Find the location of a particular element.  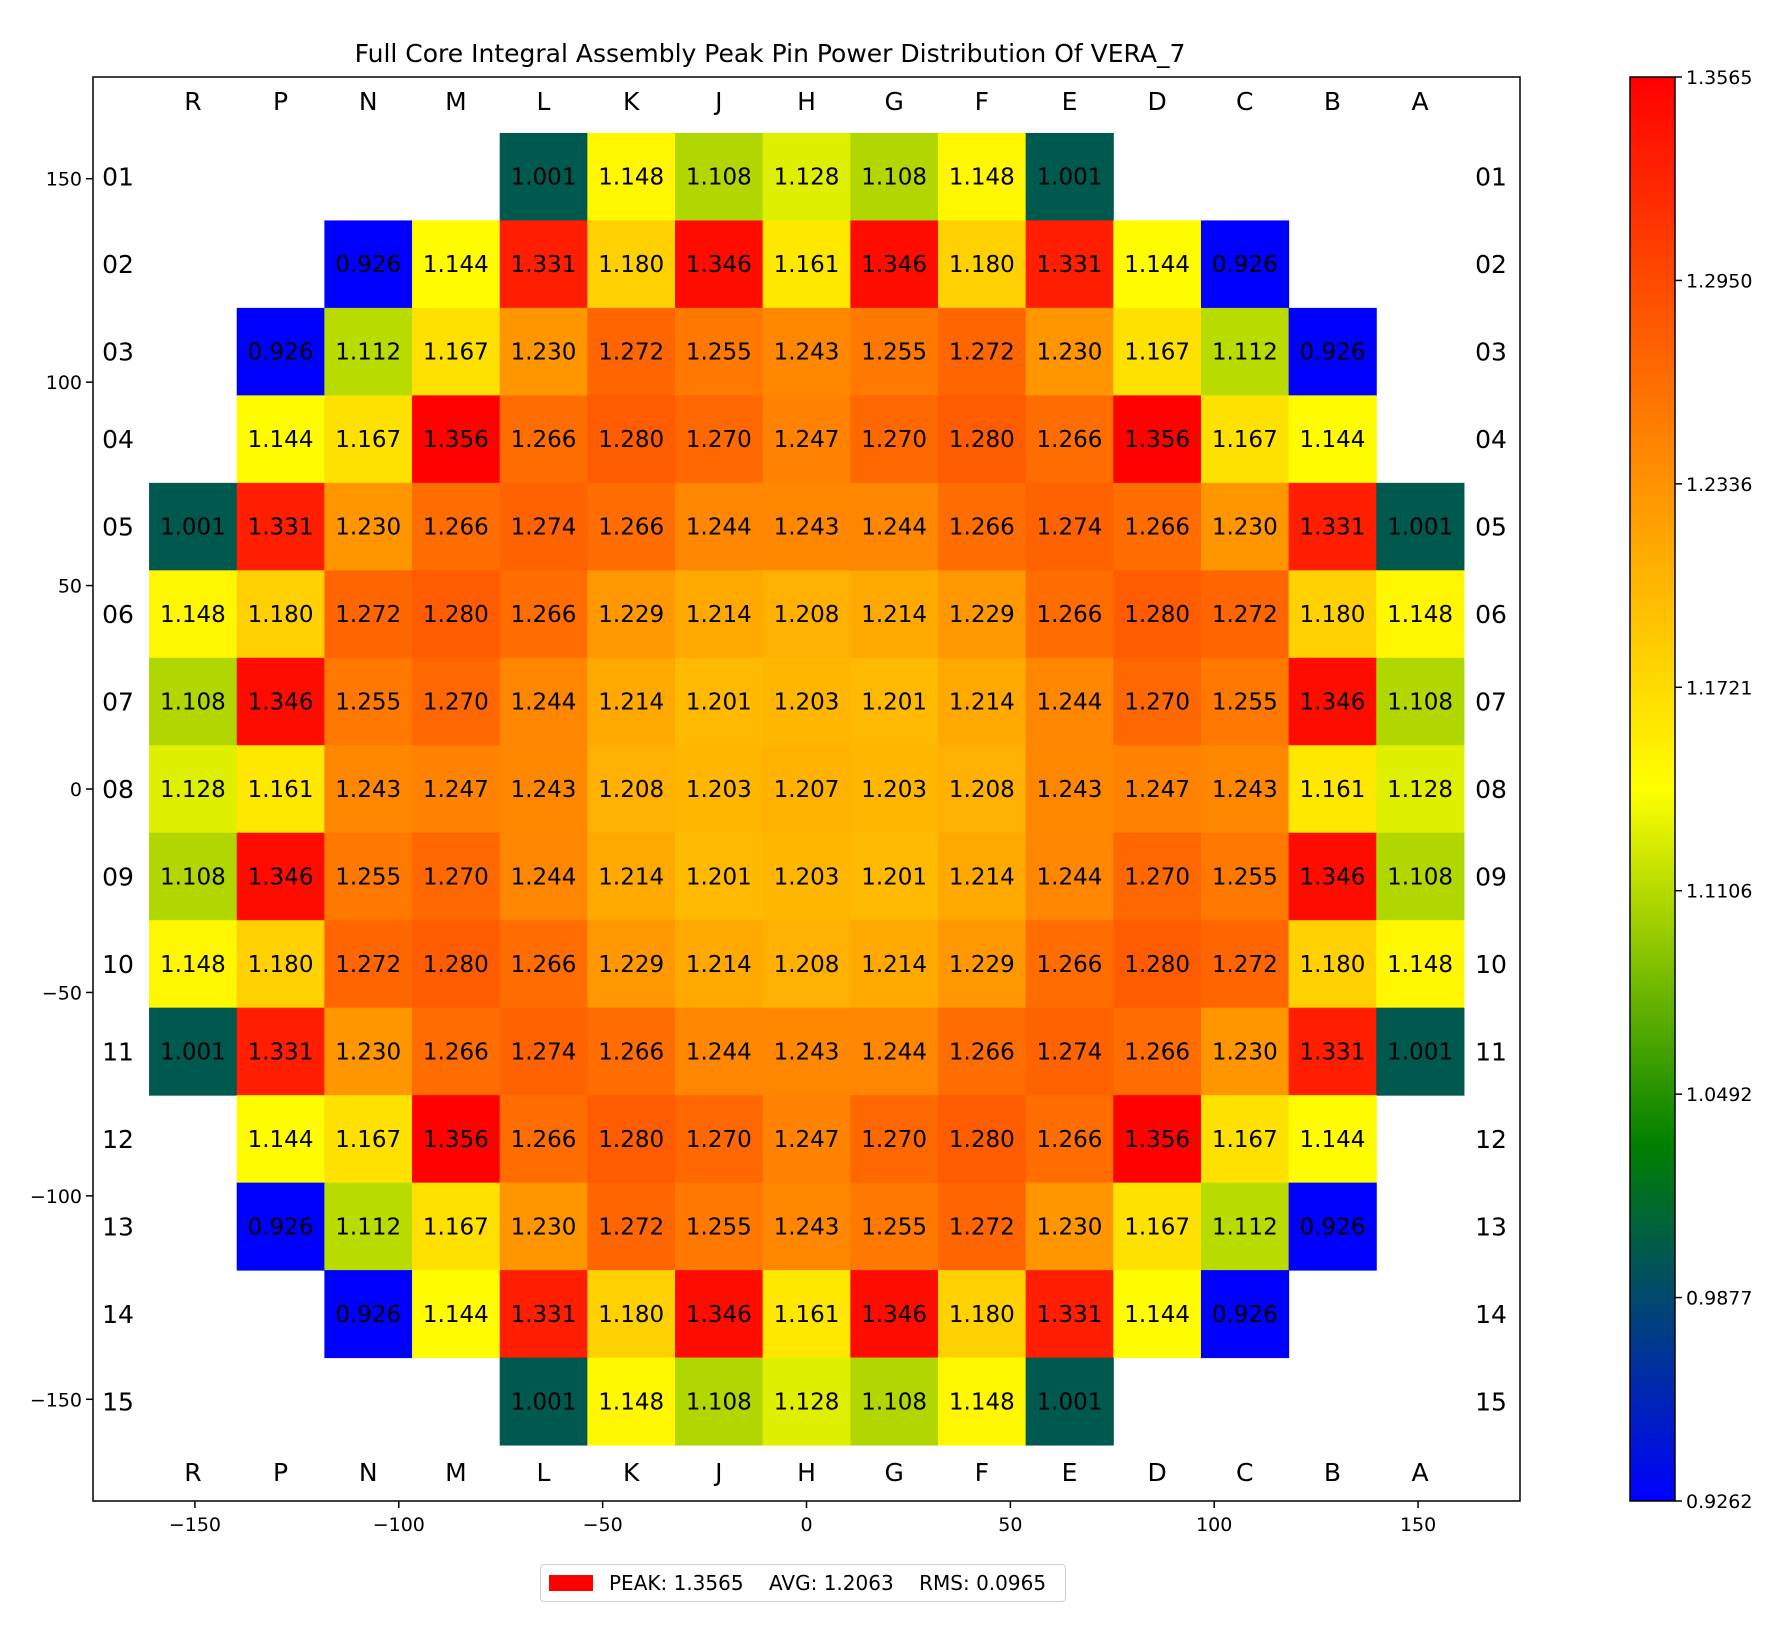

y-tick-label: 0 is located at coordinates (76, 790).